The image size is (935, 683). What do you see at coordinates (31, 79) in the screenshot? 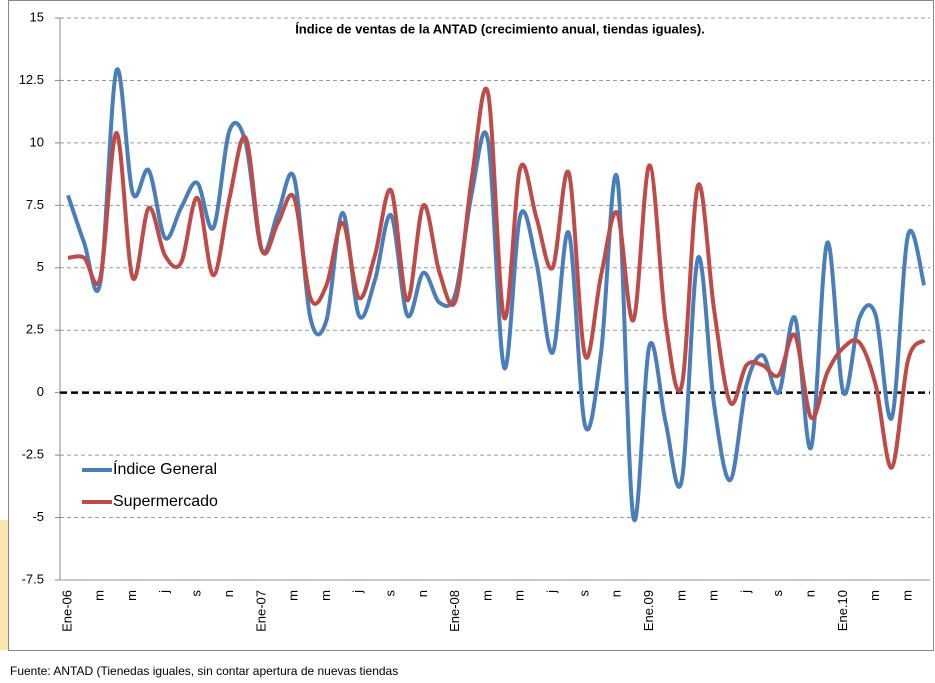
I see `y-tick-label: 12.5` at bounding box center [31, 79].